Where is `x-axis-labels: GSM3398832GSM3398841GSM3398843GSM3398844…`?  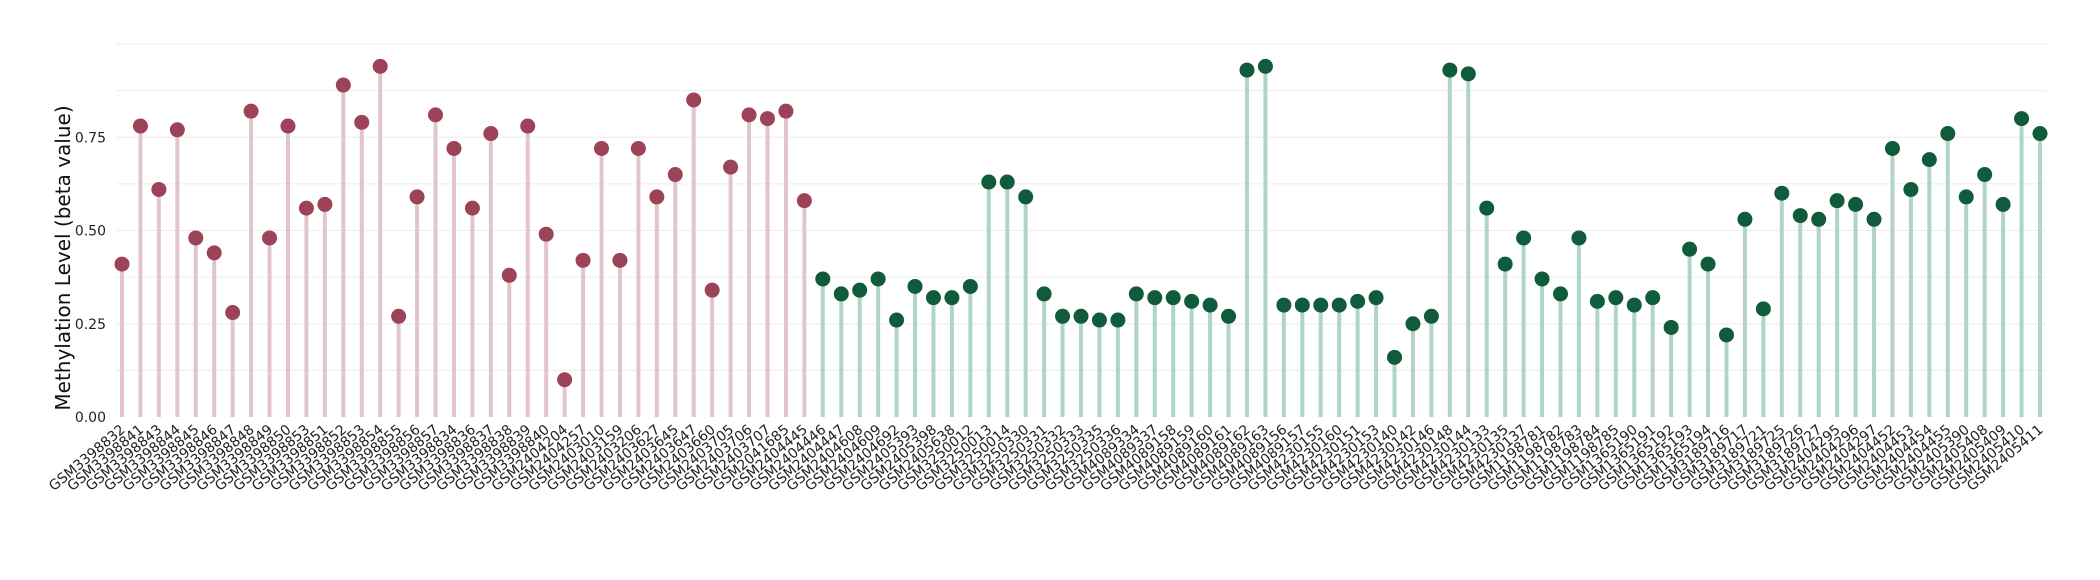 x-axis-labels: GSM3398832GSM3398841GSM3398843GSM3398844… is located at coordinates (1046, 458).